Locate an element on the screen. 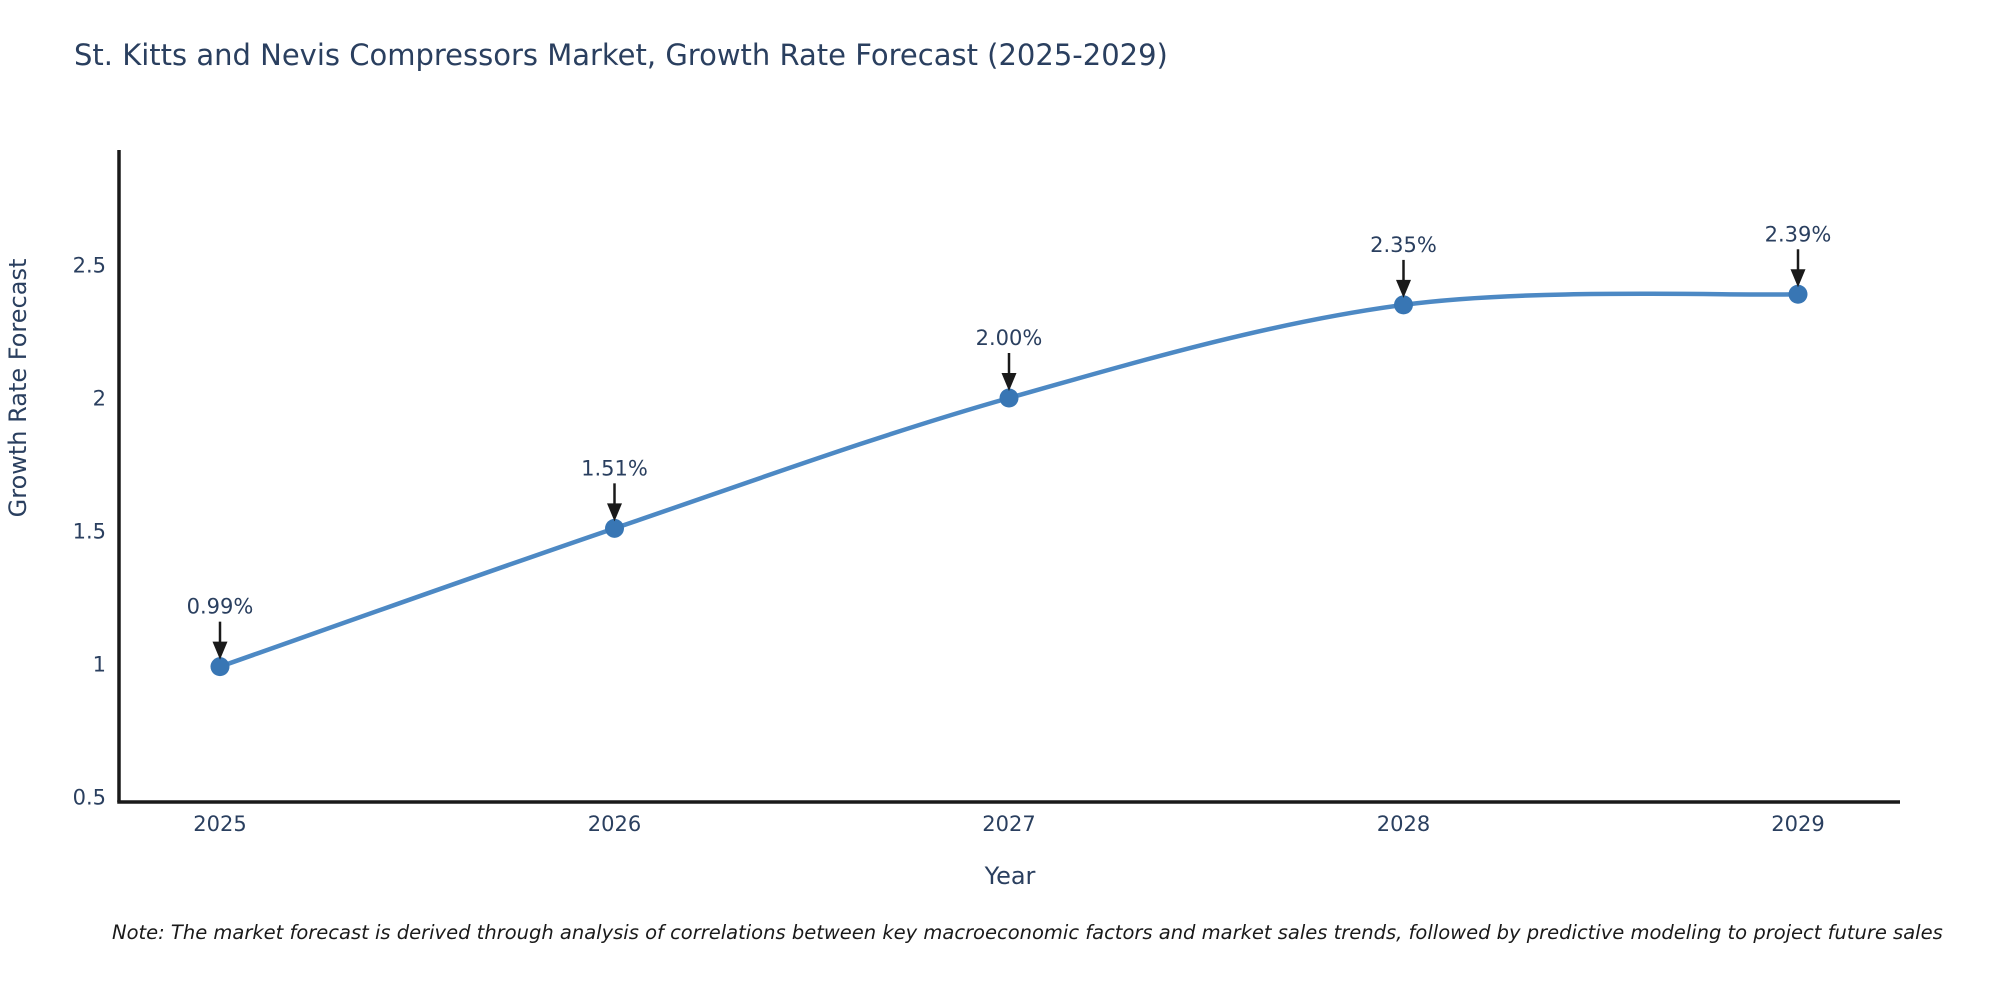 This screenshot has height=1000, width=2000. y-axis-title: Growth Rate Forecast is located at coordinates (18, 388).